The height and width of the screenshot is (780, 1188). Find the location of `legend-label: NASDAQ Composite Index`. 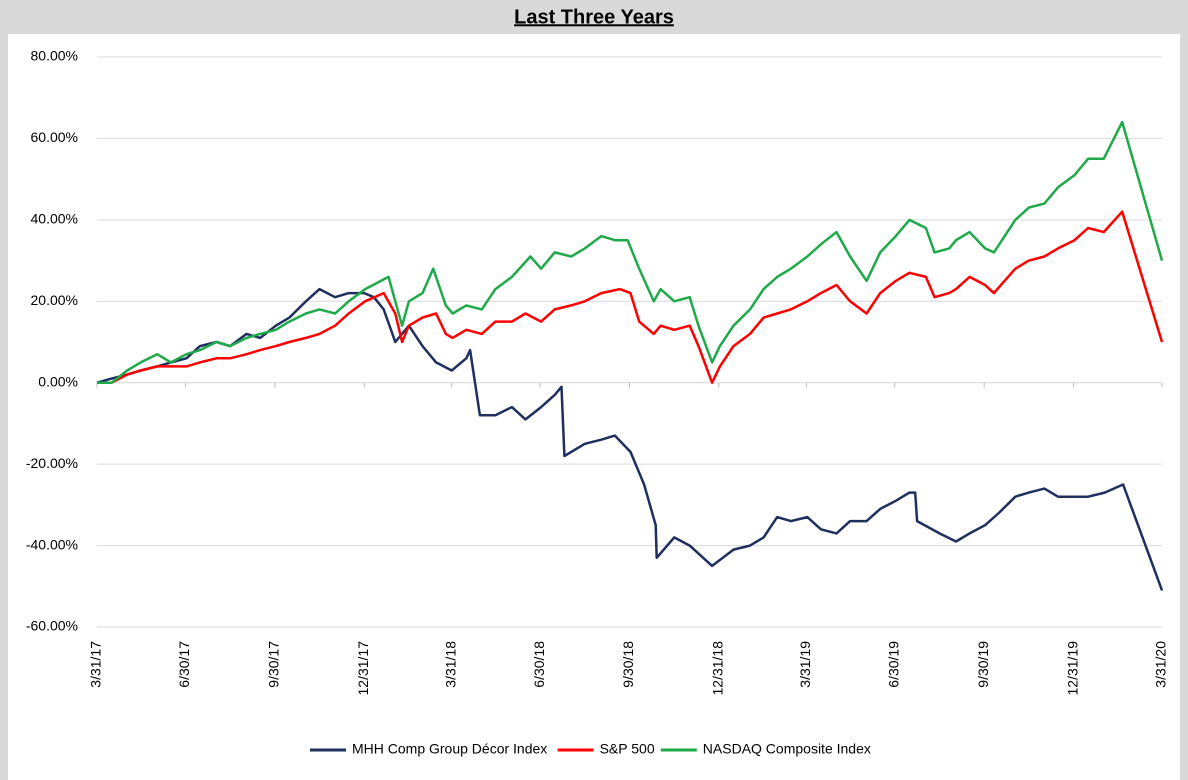

legend-label: NASDAQ Composite Index is located at coordinates (787, 749).